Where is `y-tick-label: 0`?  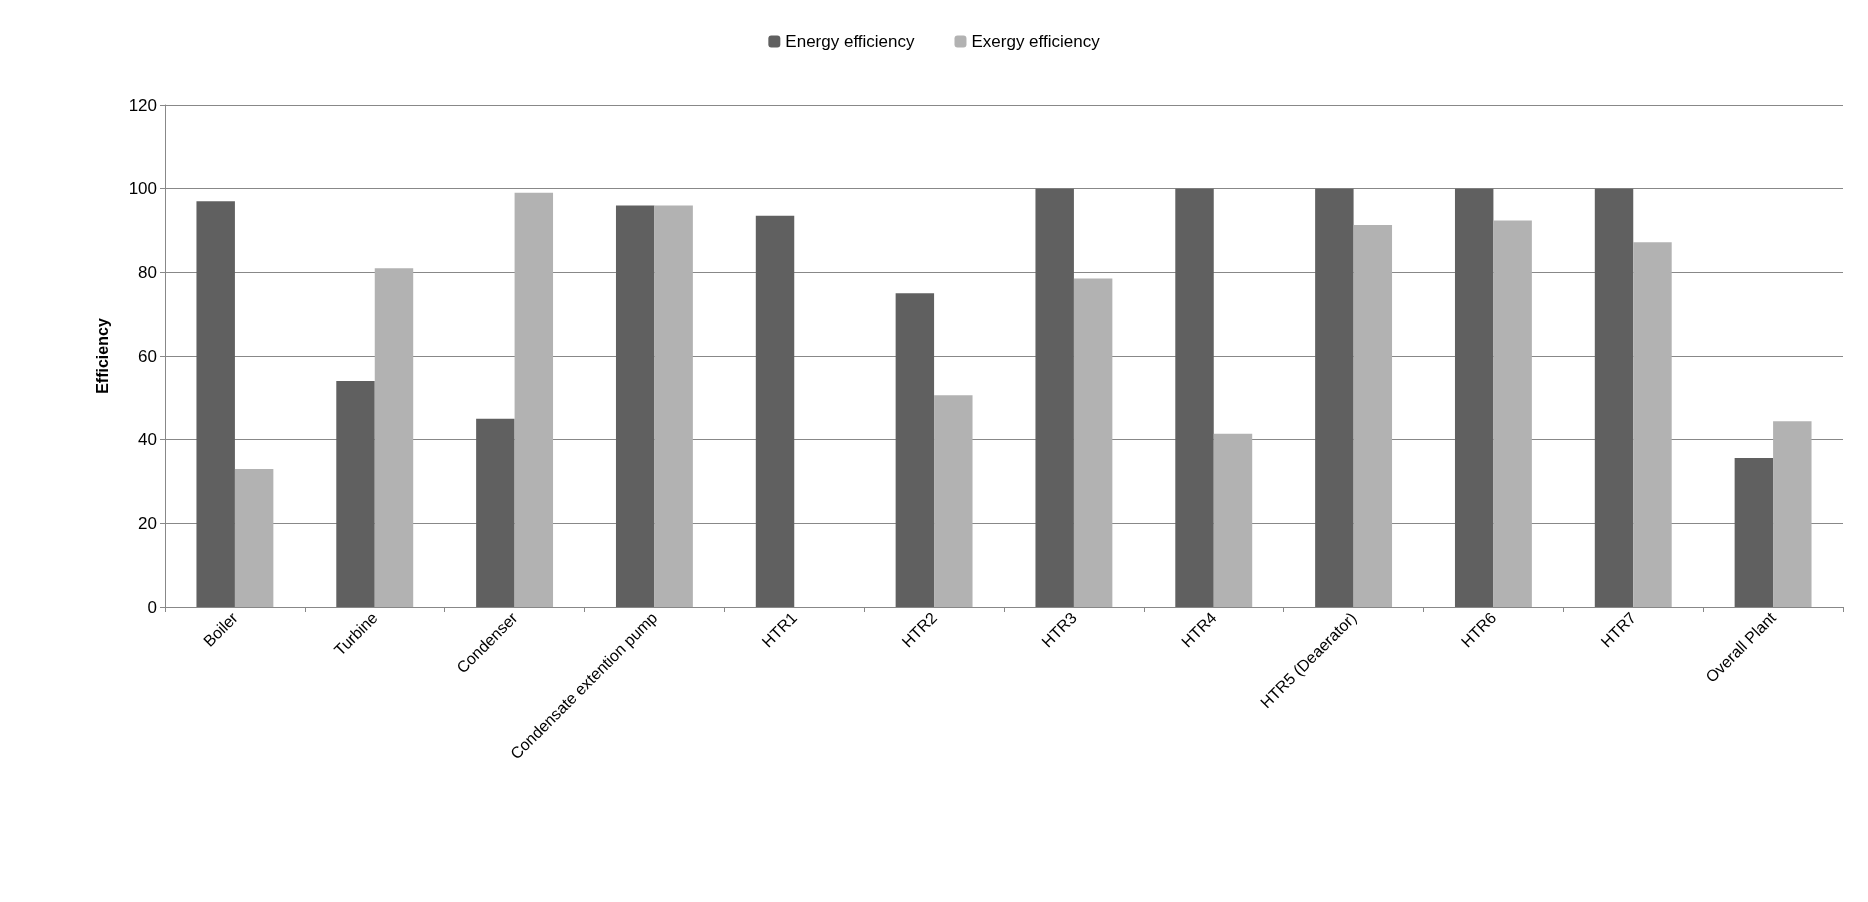
y-tick-label: 0 is located at coordinates (152, 607).